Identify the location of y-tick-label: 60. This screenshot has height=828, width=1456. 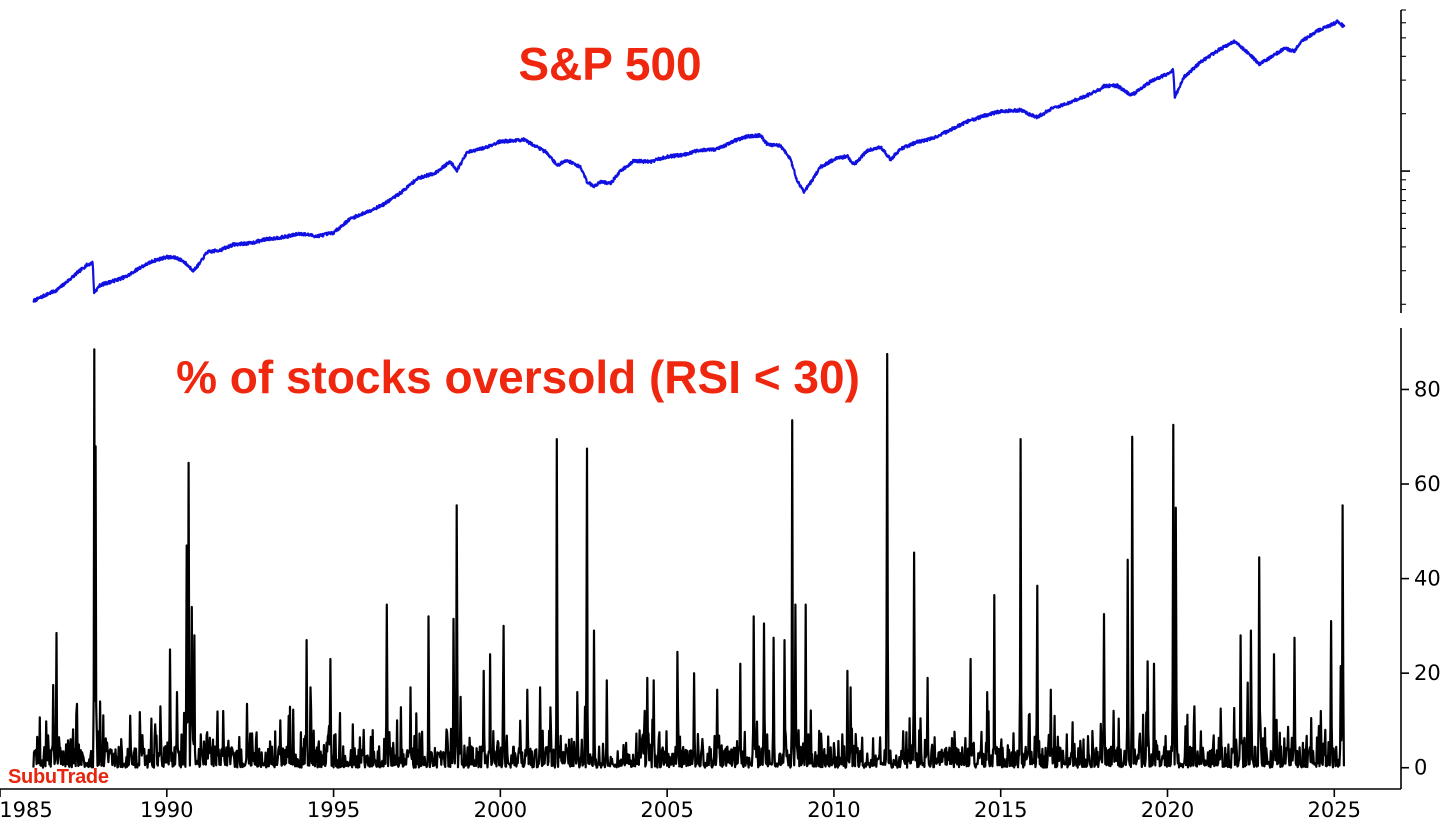
(1427, 484).